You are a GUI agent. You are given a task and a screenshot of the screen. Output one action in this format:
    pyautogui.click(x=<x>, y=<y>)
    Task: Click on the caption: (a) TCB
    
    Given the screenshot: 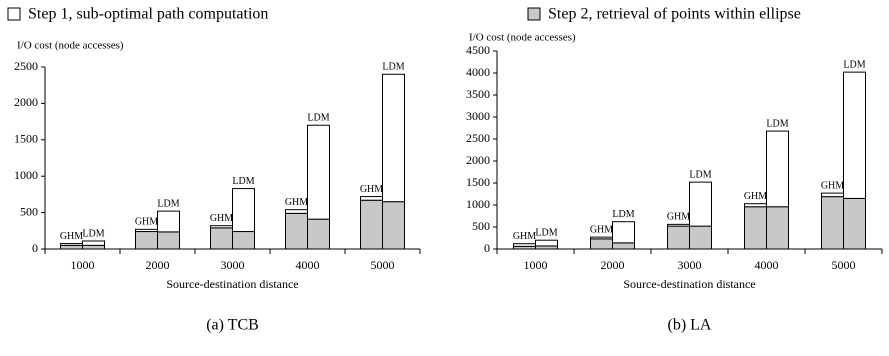 What is the action you would take?
    pyautogui.click(x=232, y=325)
    